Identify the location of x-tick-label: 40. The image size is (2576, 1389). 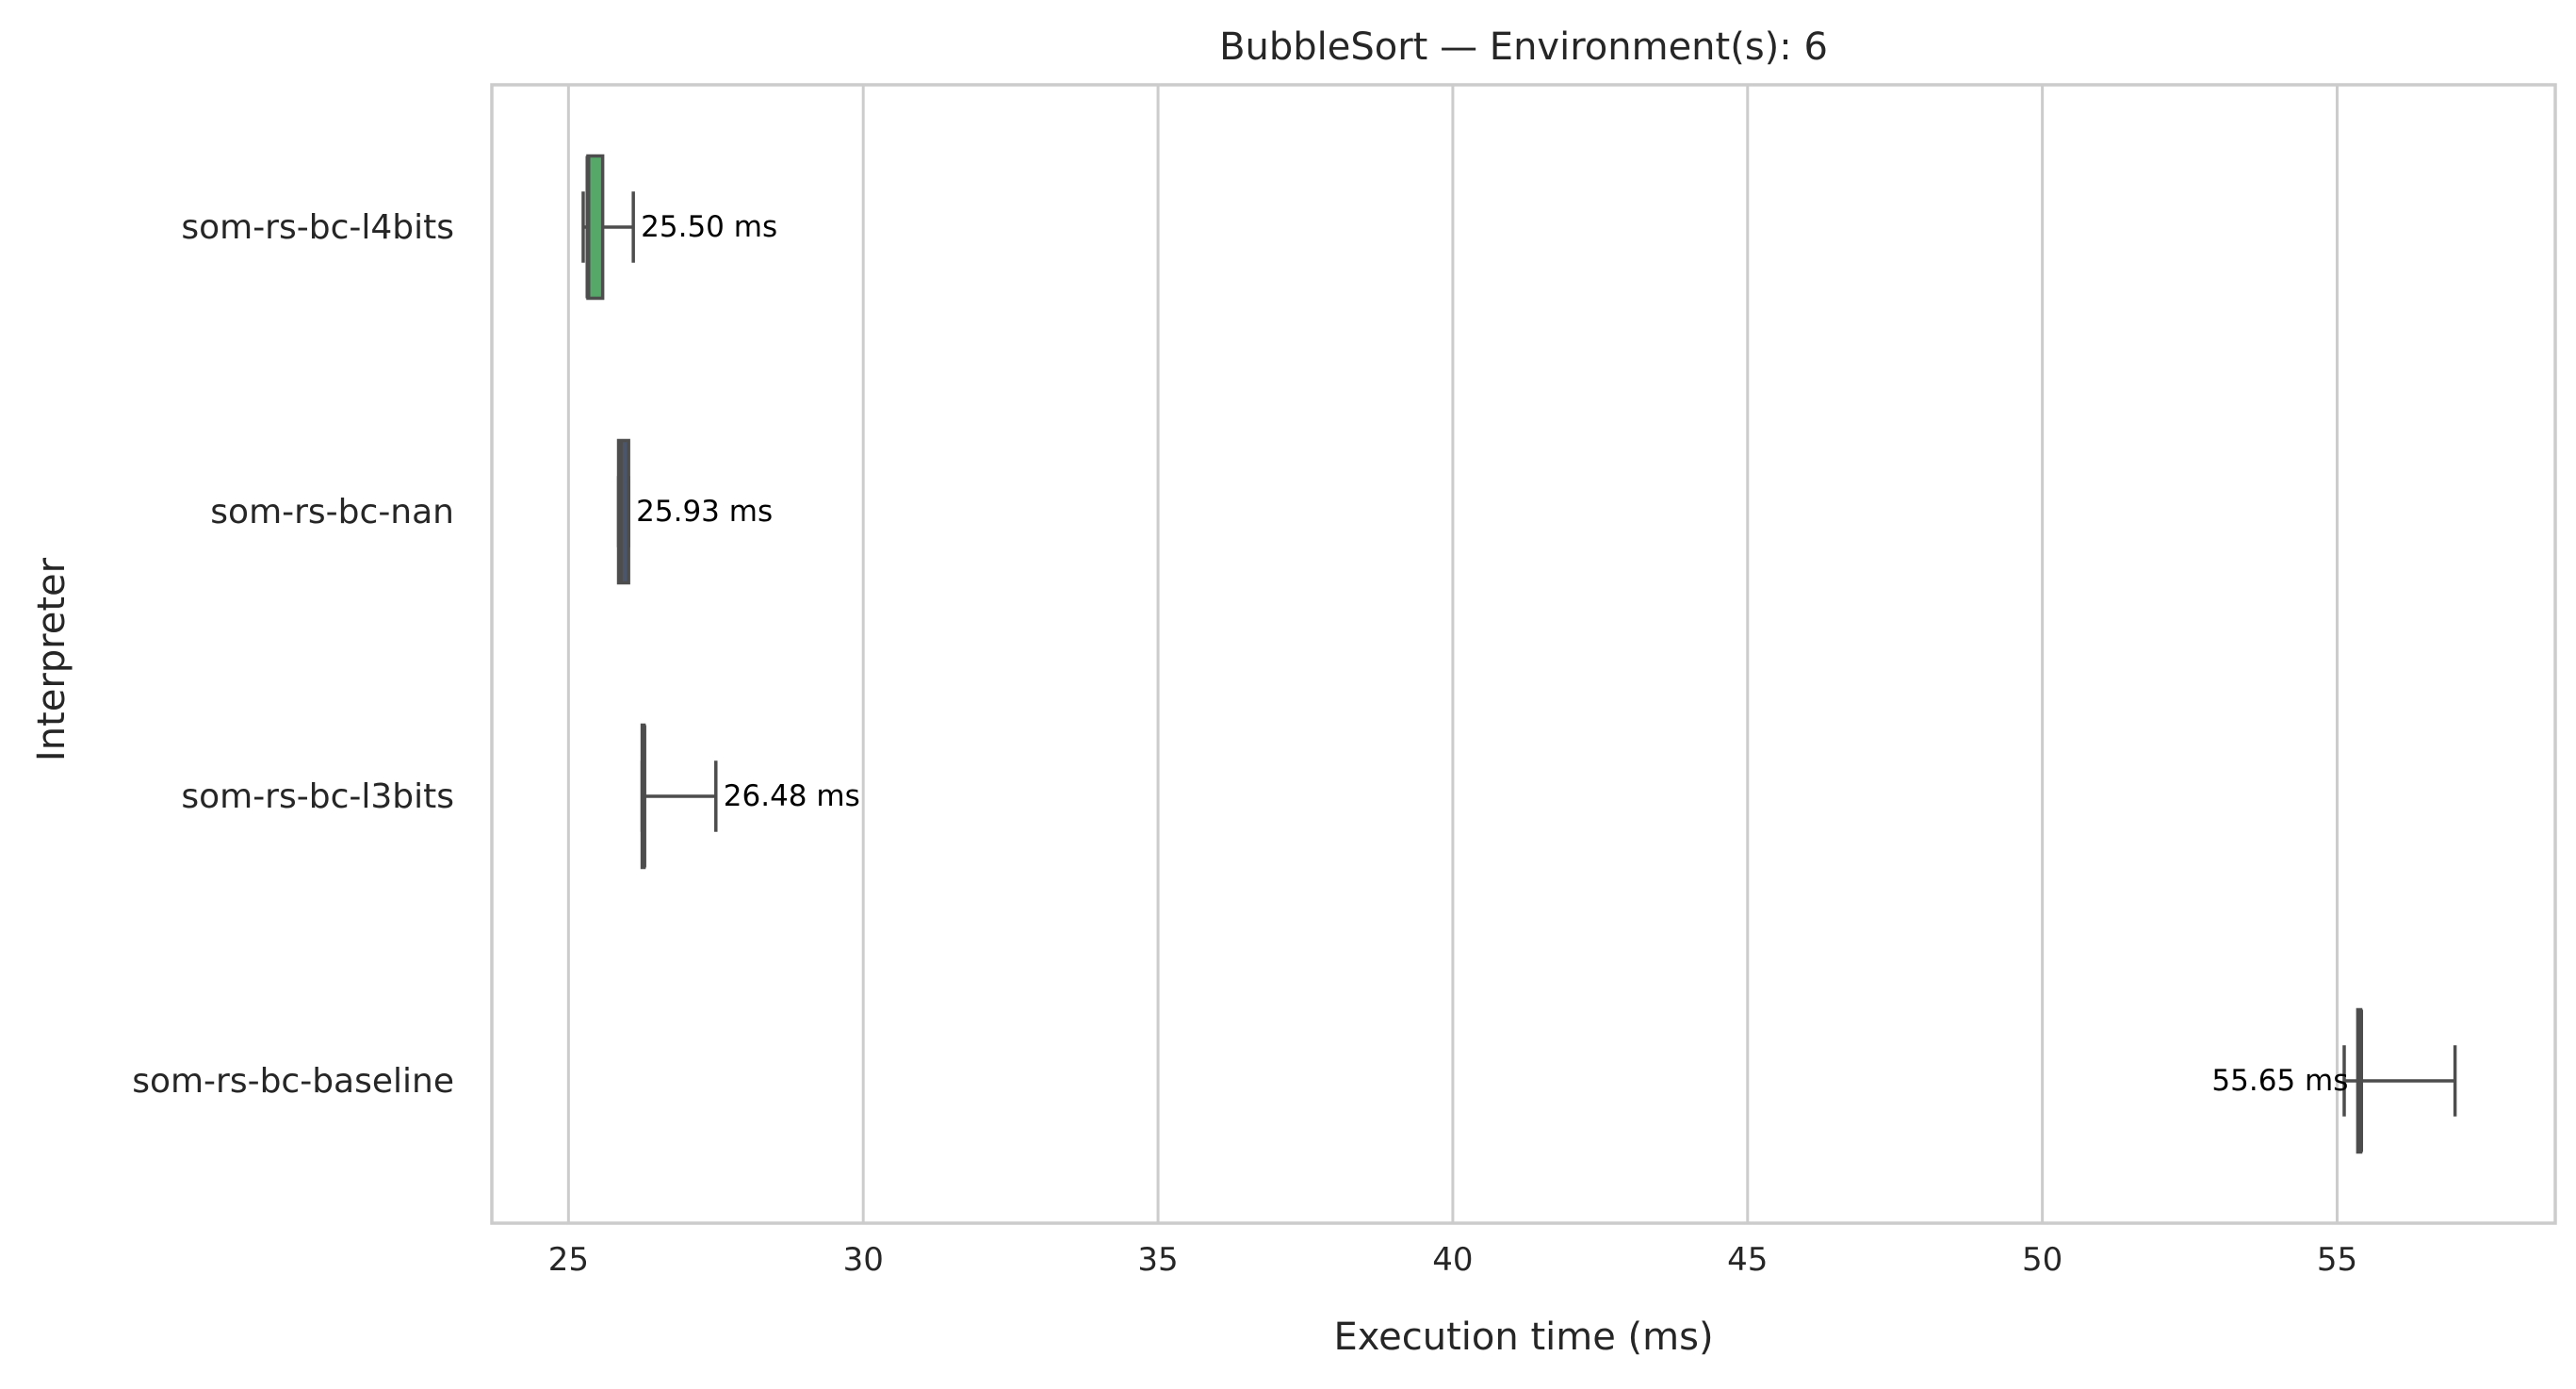
(1452, 1260).